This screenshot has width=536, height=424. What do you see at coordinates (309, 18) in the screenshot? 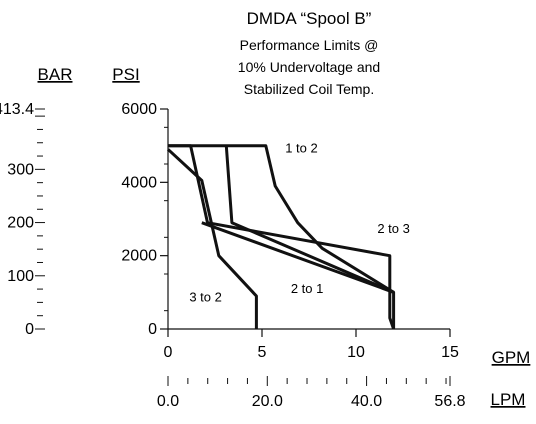
I see `chart-title: DMDA “Spool B”` at bounding box center [309, 18].